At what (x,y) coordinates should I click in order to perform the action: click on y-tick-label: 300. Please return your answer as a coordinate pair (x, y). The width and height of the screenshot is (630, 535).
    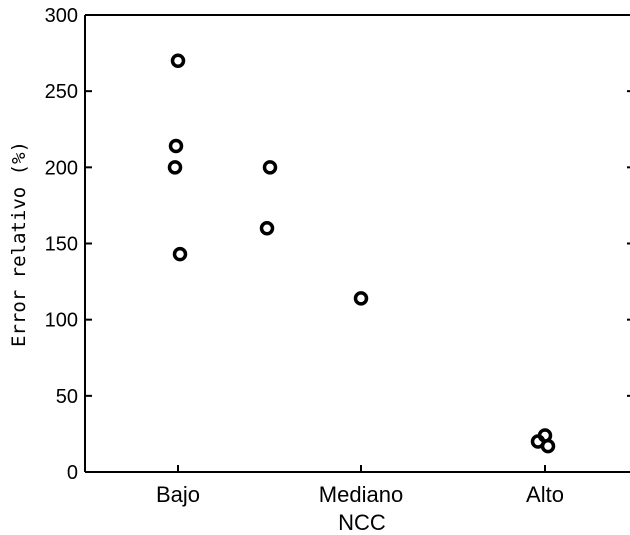
    Looking at the image, I should click on (61, 16).